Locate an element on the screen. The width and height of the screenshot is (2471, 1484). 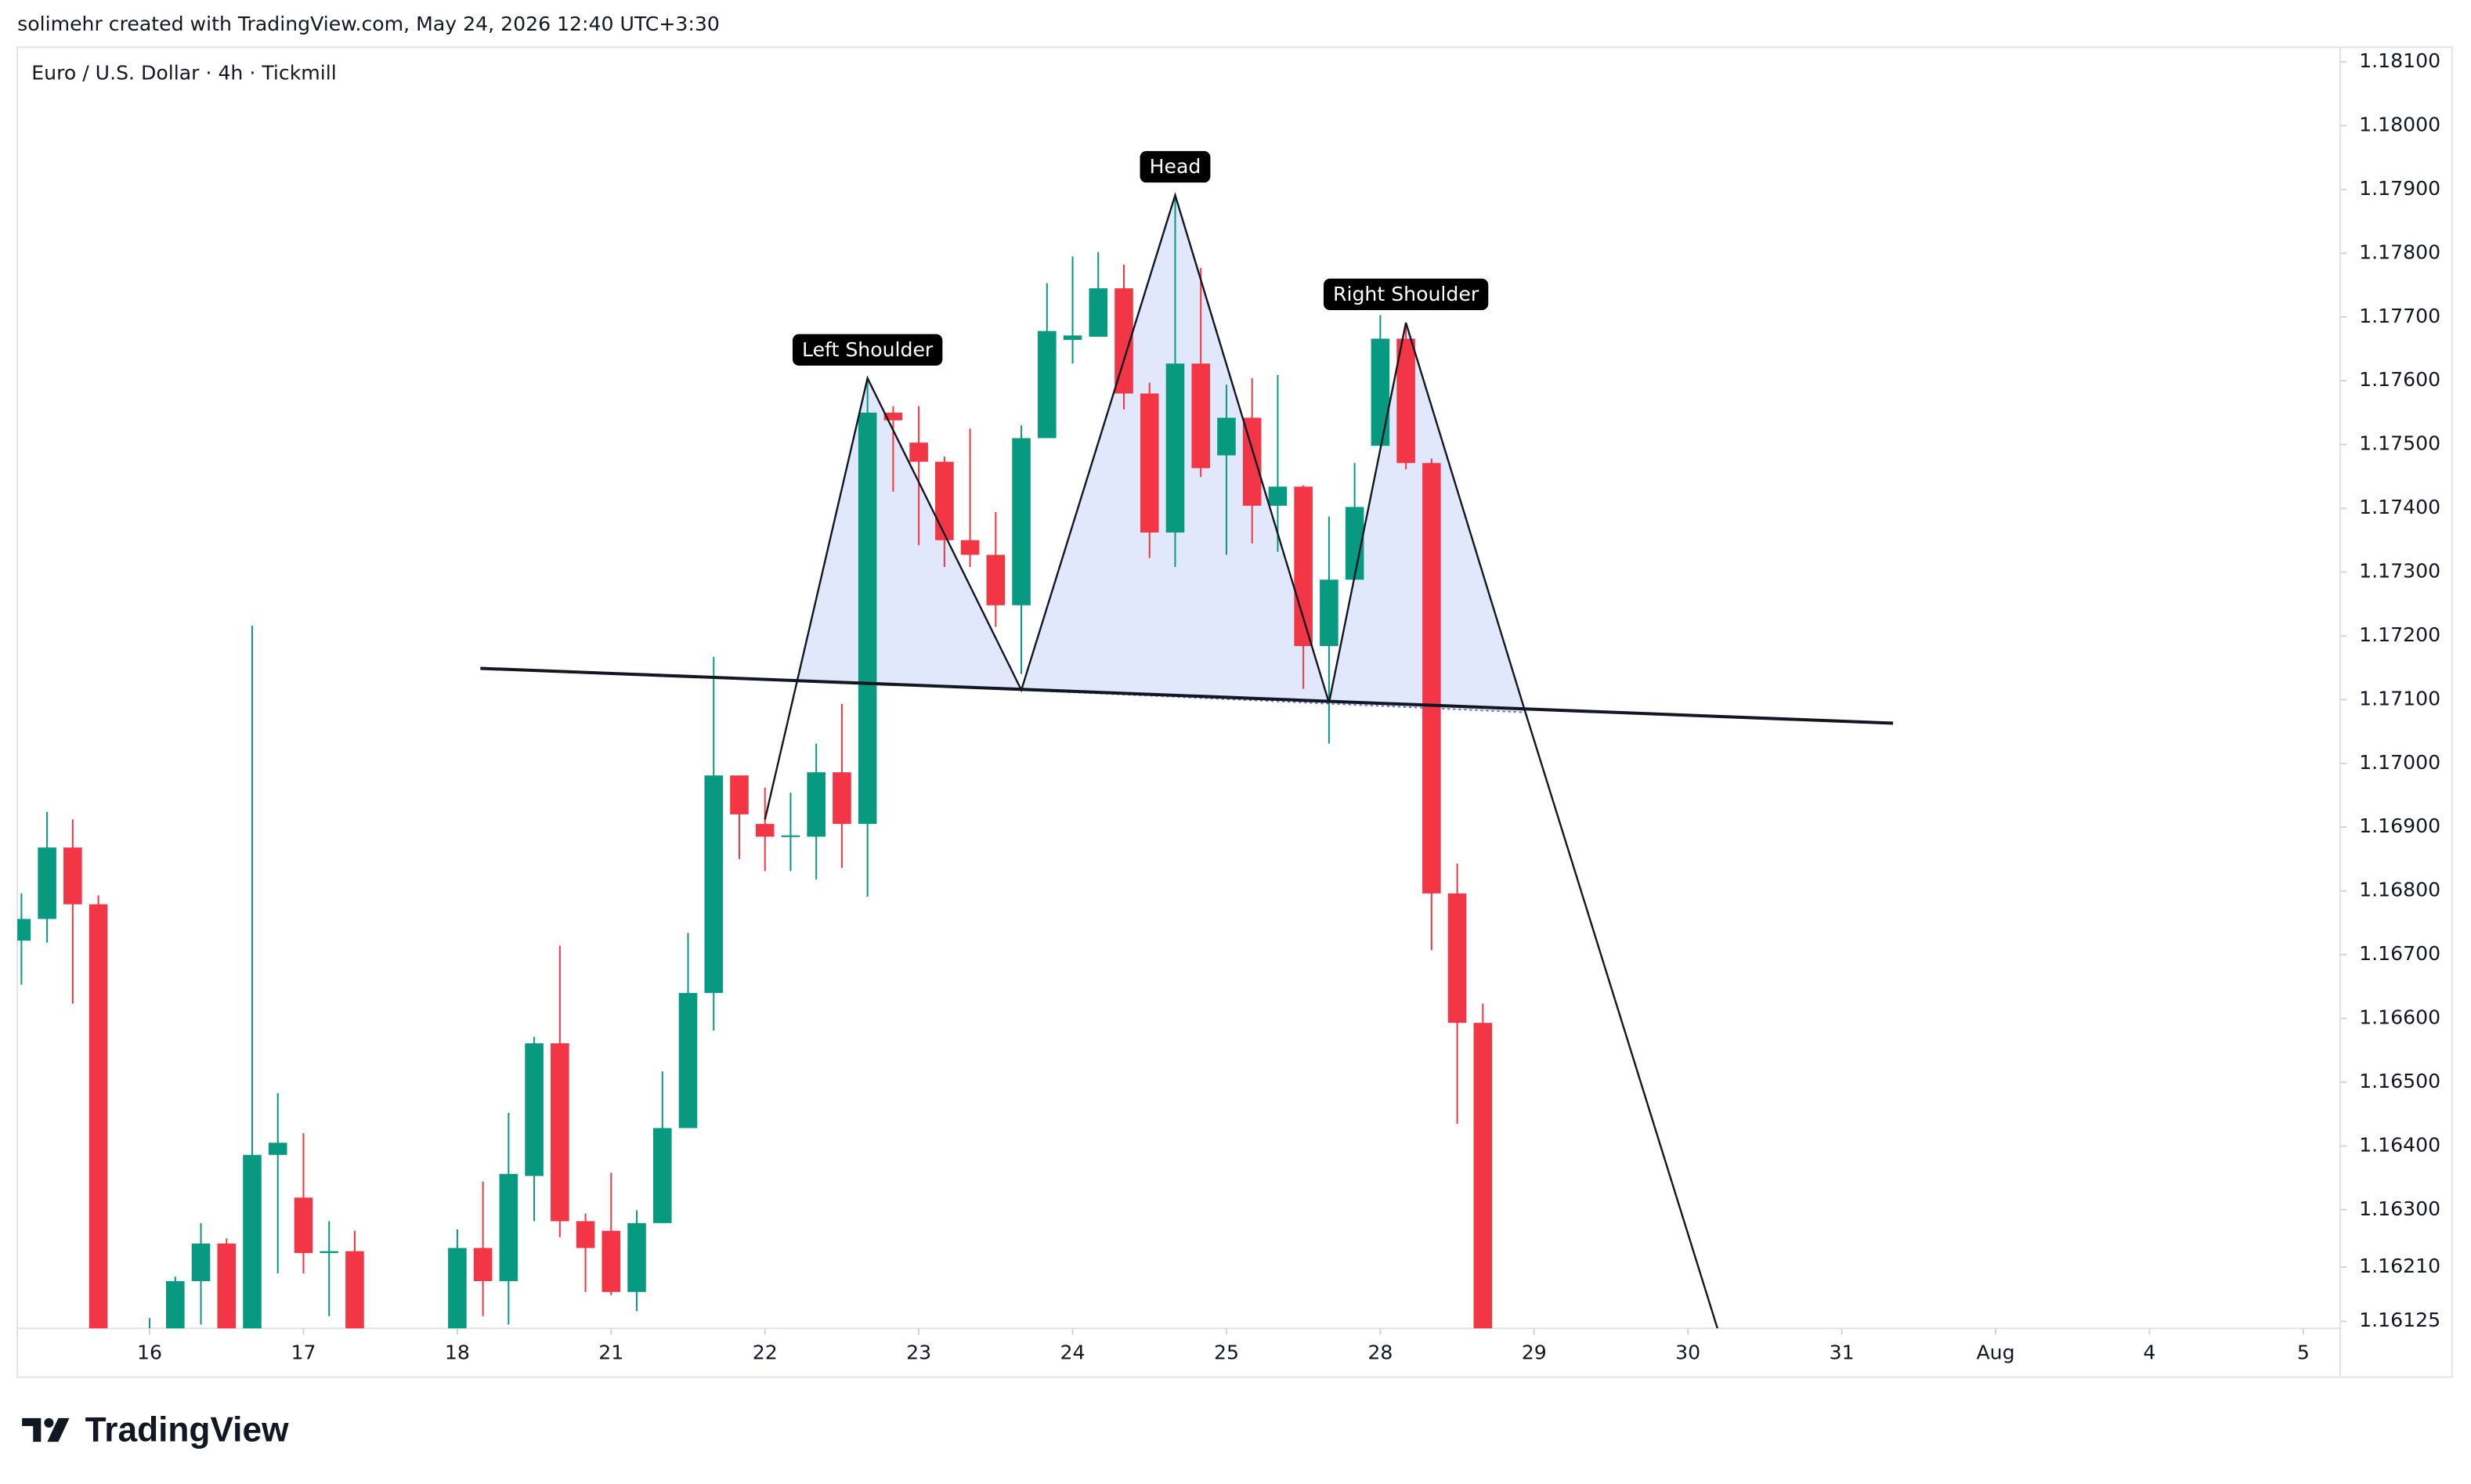
x-tick-label: 31 is located at coordinates (1843, 1352).